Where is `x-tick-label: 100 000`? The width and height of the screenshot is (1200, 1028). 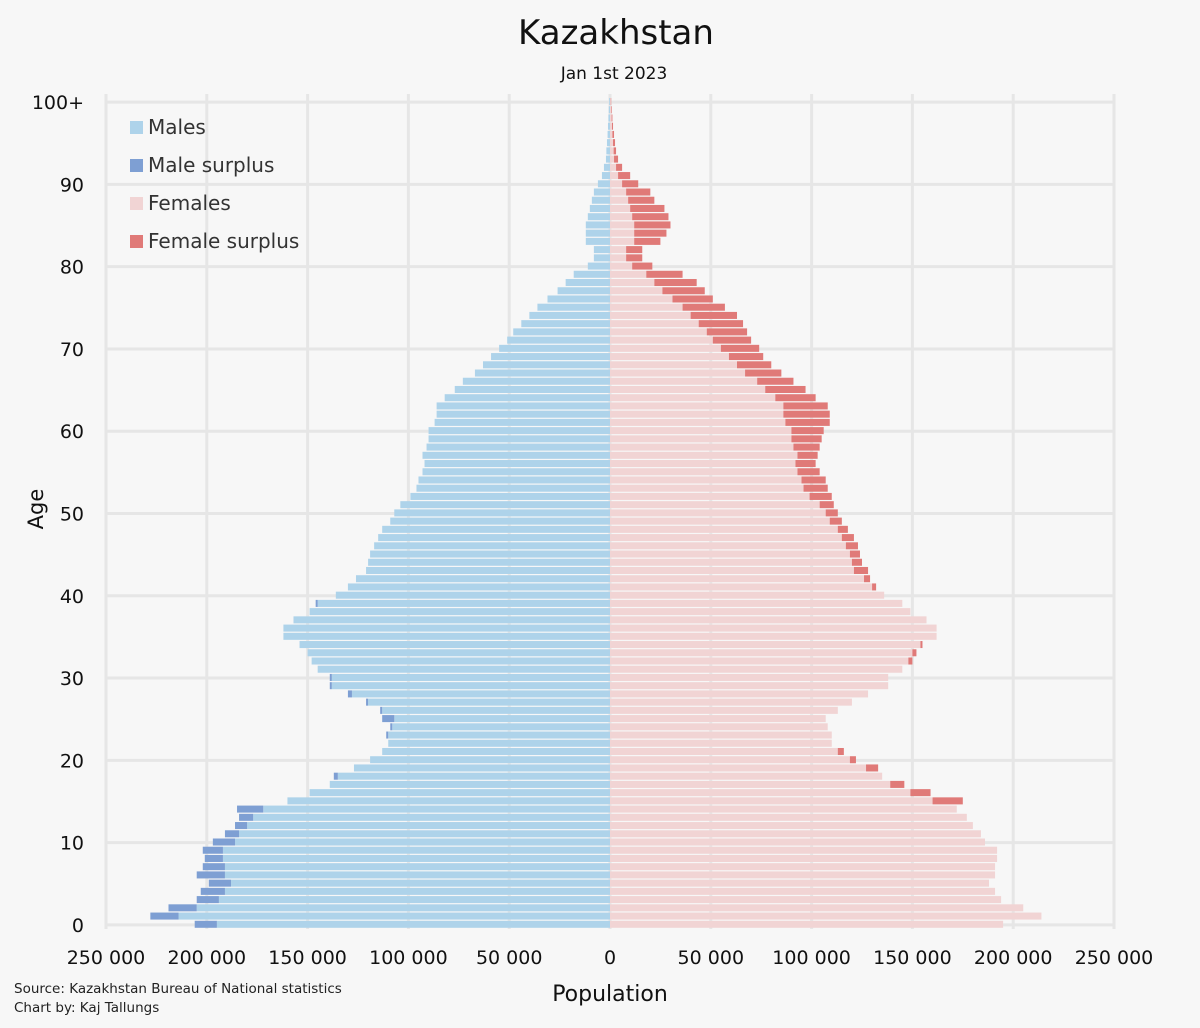 x-tick-label: 100 000 is located at coordinates (408, 958).